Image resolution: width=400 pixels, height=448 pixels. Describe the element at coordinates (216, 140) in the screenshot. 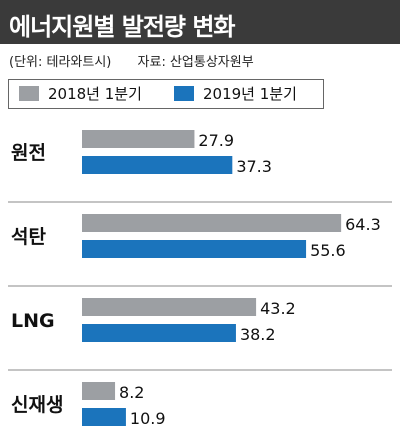

I see `value-label: 27.9` at that location.